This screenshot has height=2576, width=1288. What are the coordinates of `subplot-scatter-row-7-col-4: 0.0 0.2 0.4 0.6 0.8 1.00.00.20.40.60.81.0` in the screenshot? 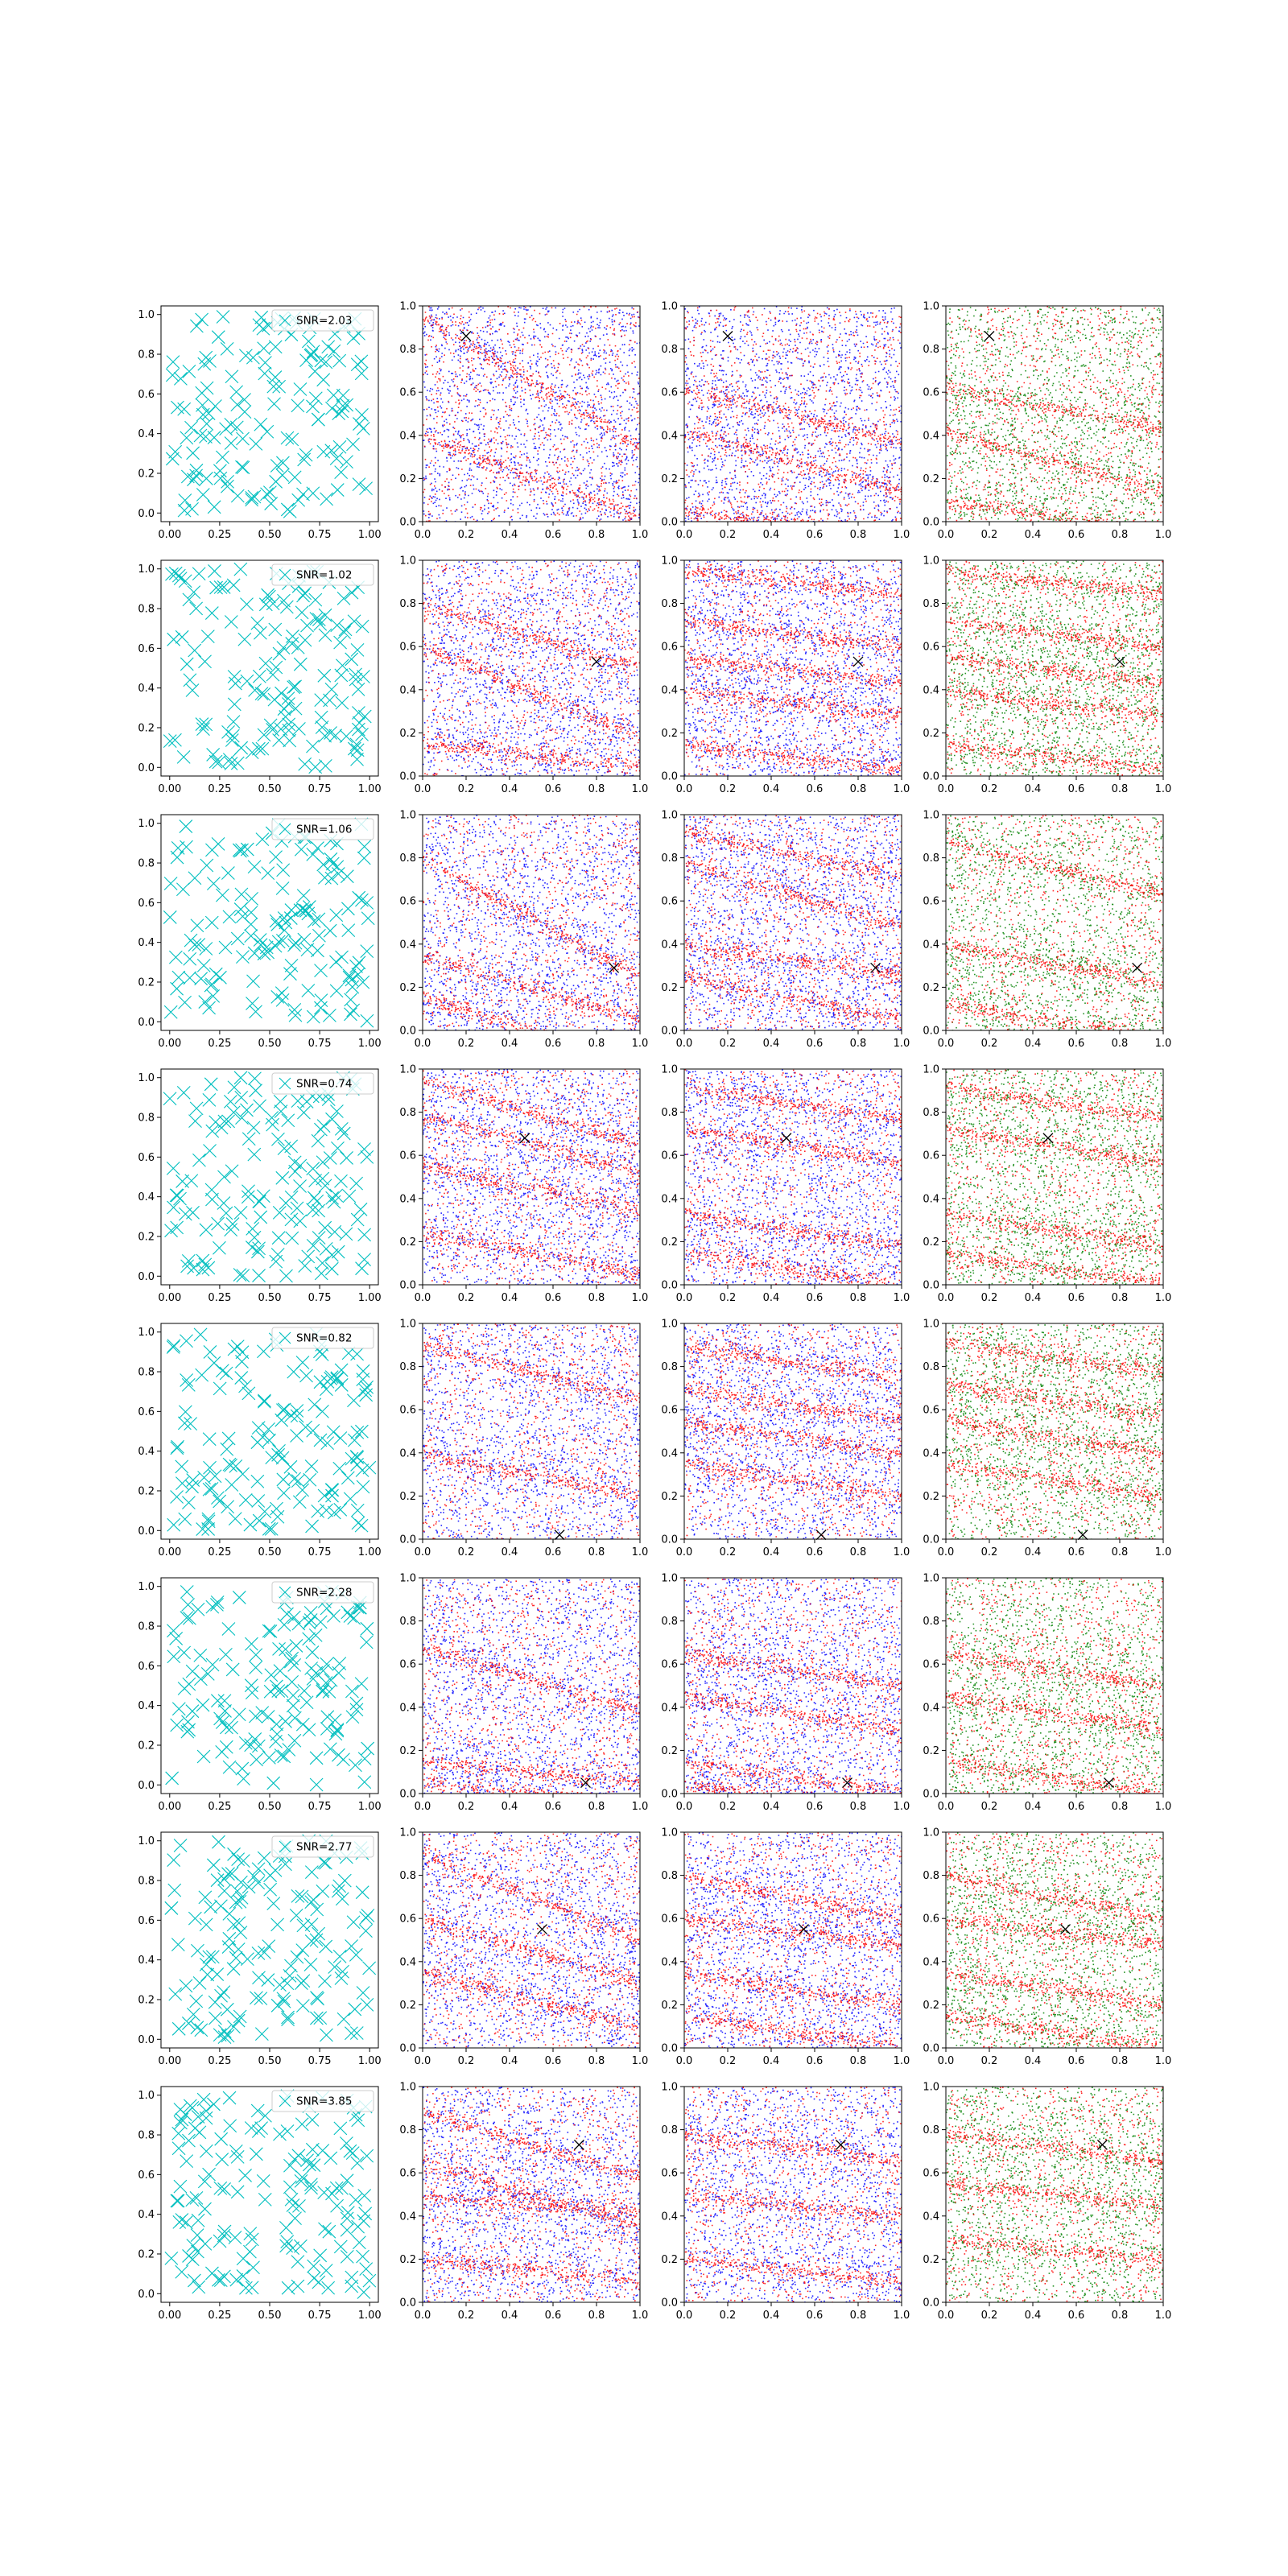 It's located at (1047, 1947).